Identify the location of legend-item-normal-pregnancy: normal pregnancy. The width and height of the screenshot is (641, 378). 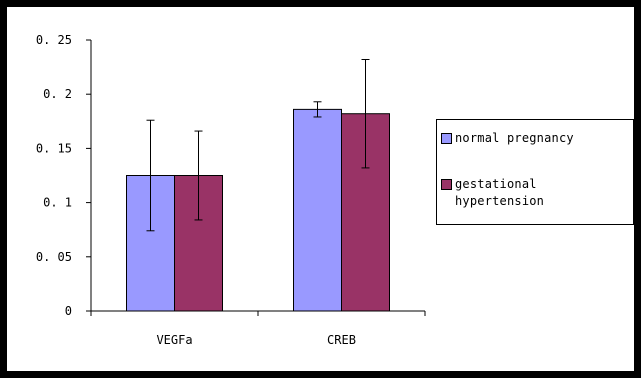
(507, 138).